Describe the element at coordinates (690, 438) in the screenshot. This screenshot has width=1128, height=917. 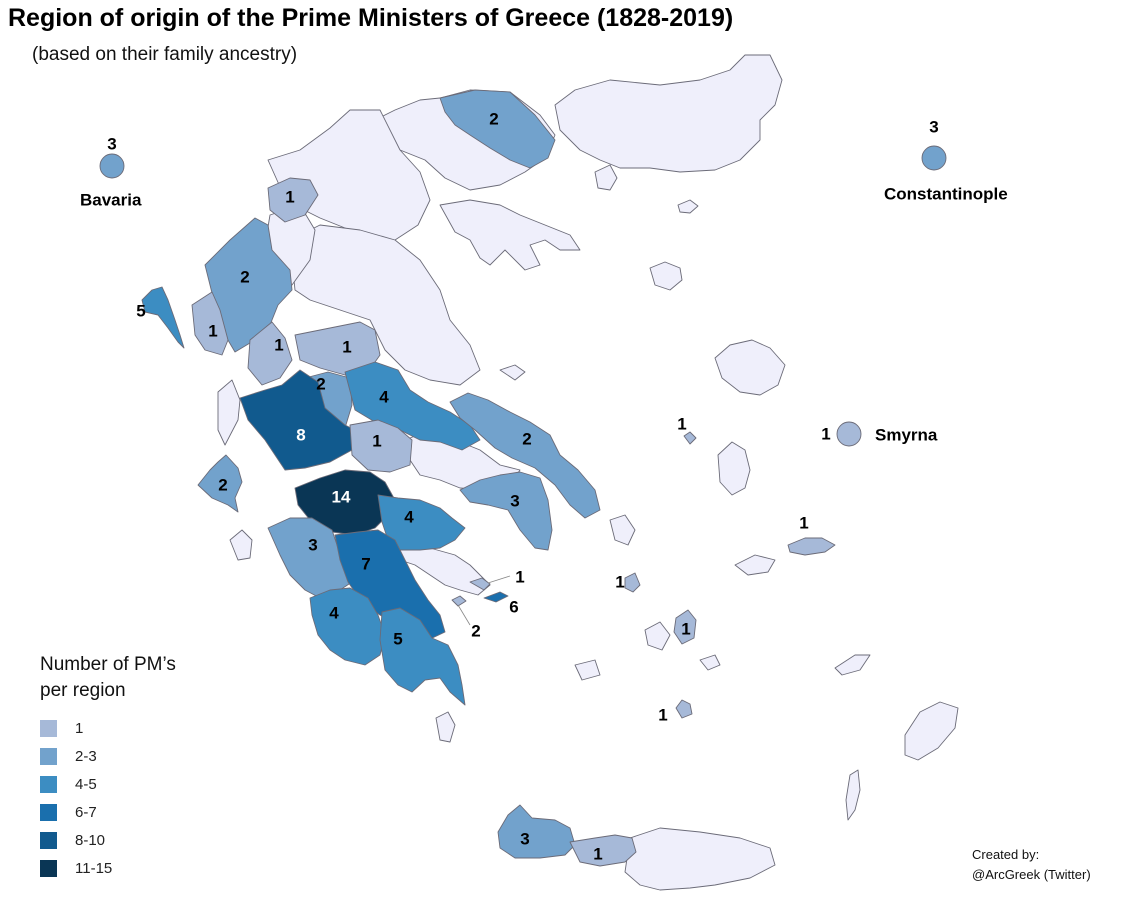
I see `region-kythnos` at that location.